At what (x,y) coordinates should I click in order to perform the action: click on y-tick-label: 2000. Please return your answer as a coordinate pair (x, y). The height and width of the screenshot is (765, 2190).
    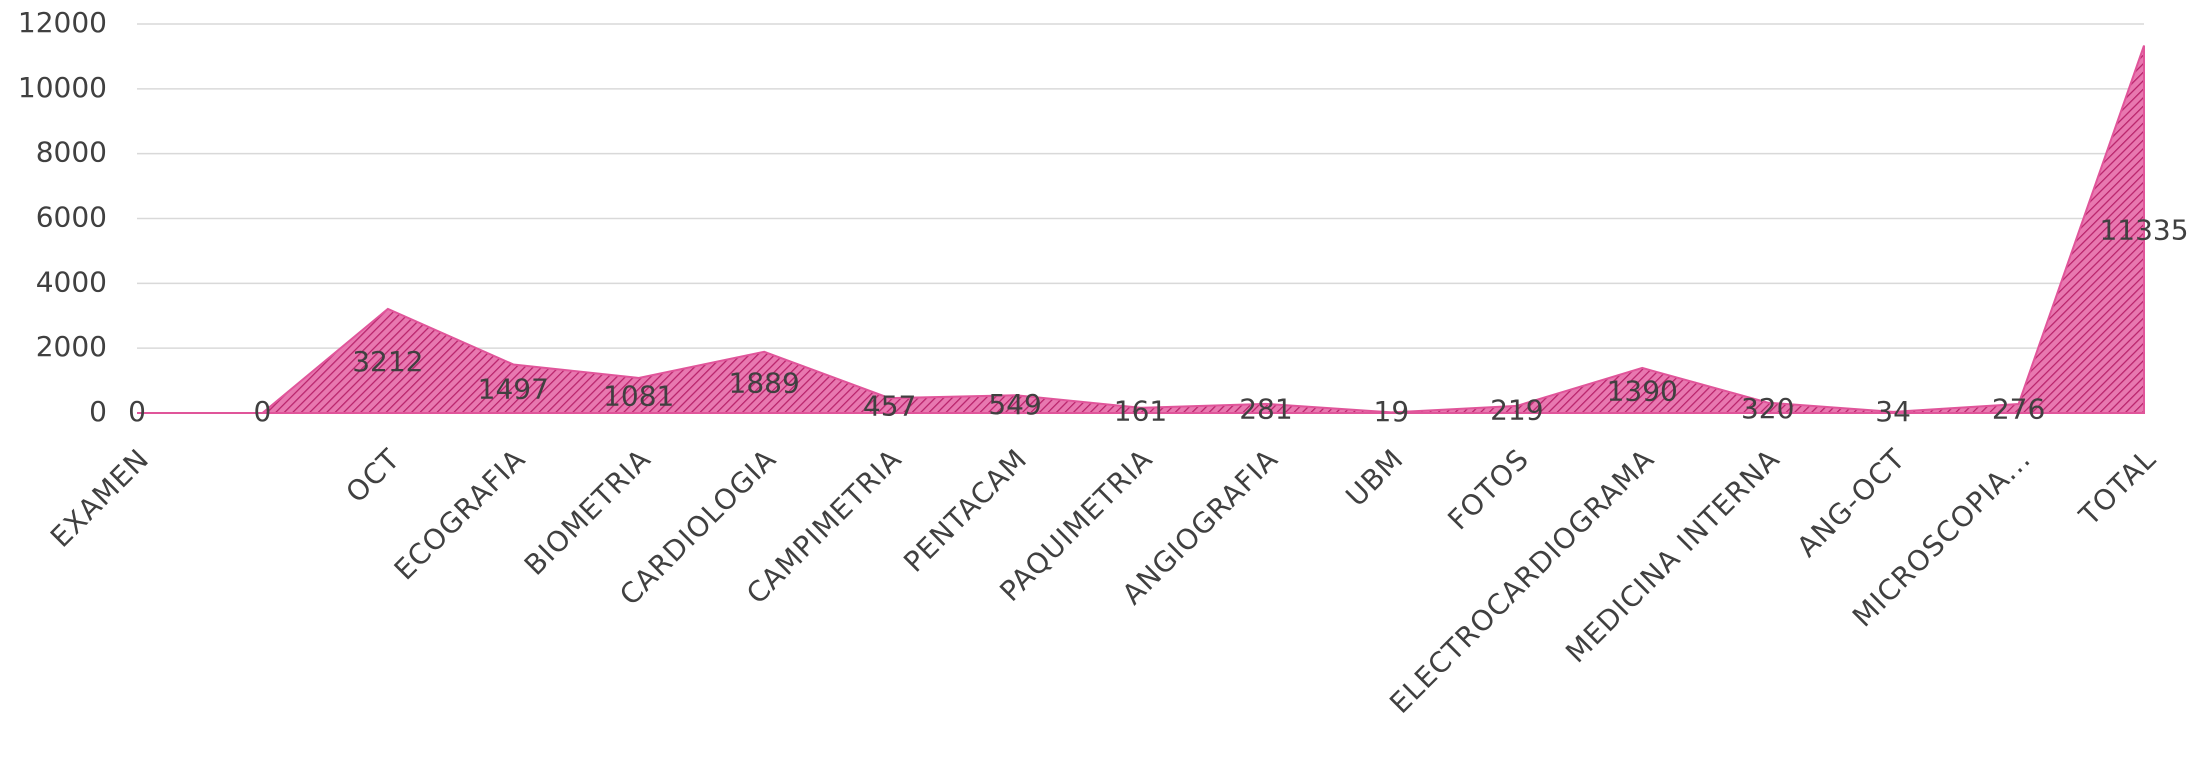
    Looking at the image, I should click on (71, 346).